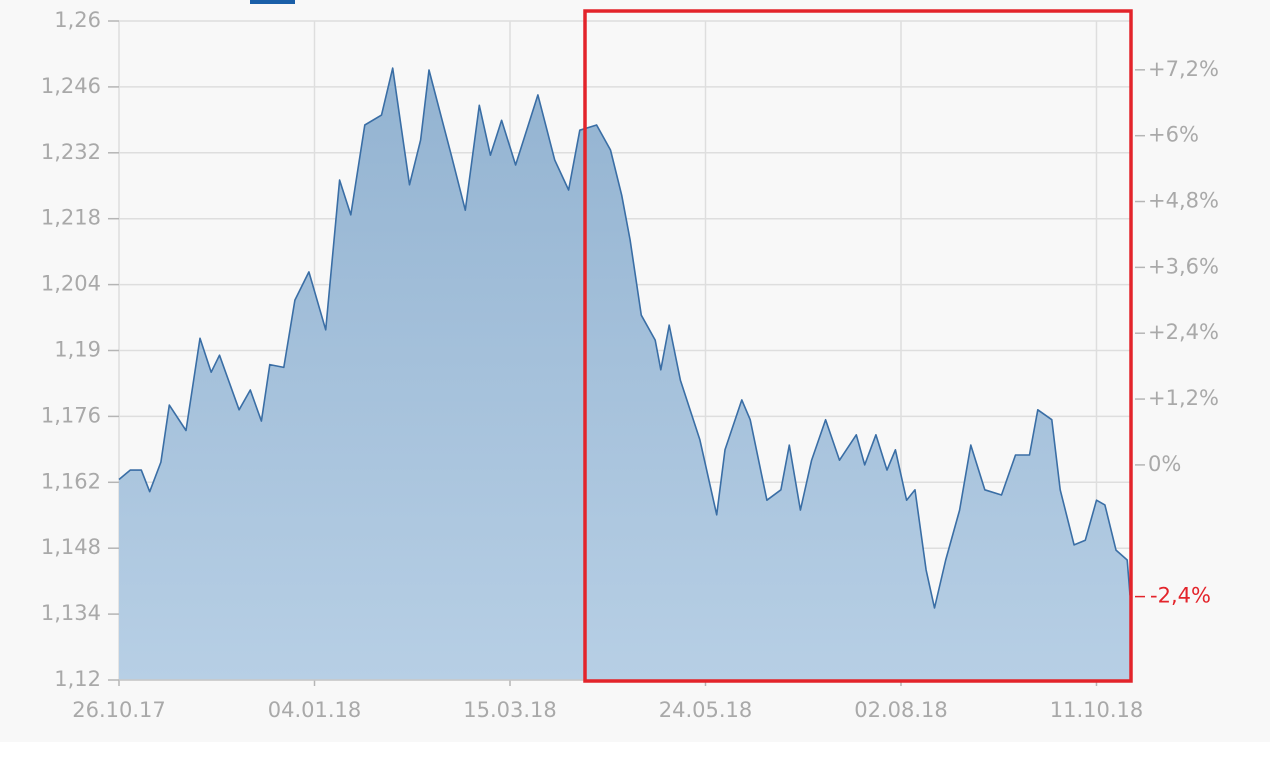 The height and width of the screenshot is (762, 1270). Describe the element at coordinates (706, 710) in the screenshot. I see `x-tick-label: 24.05.18` at that location.